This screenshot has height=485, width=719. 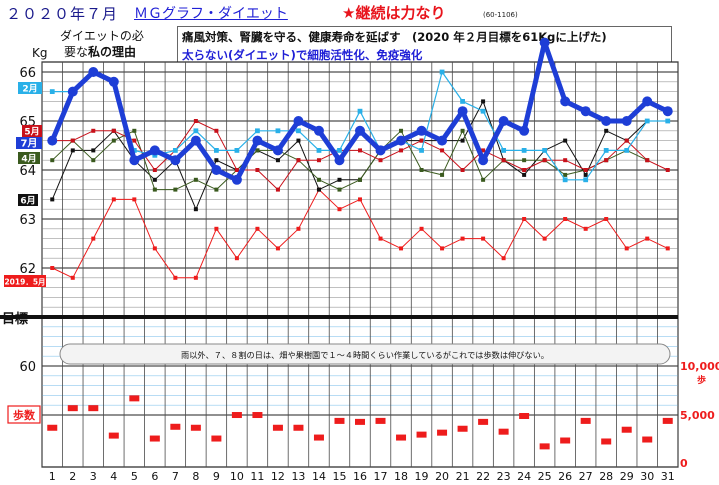 I want to click on x-tick-label: 7, so click(x=175, y=476).